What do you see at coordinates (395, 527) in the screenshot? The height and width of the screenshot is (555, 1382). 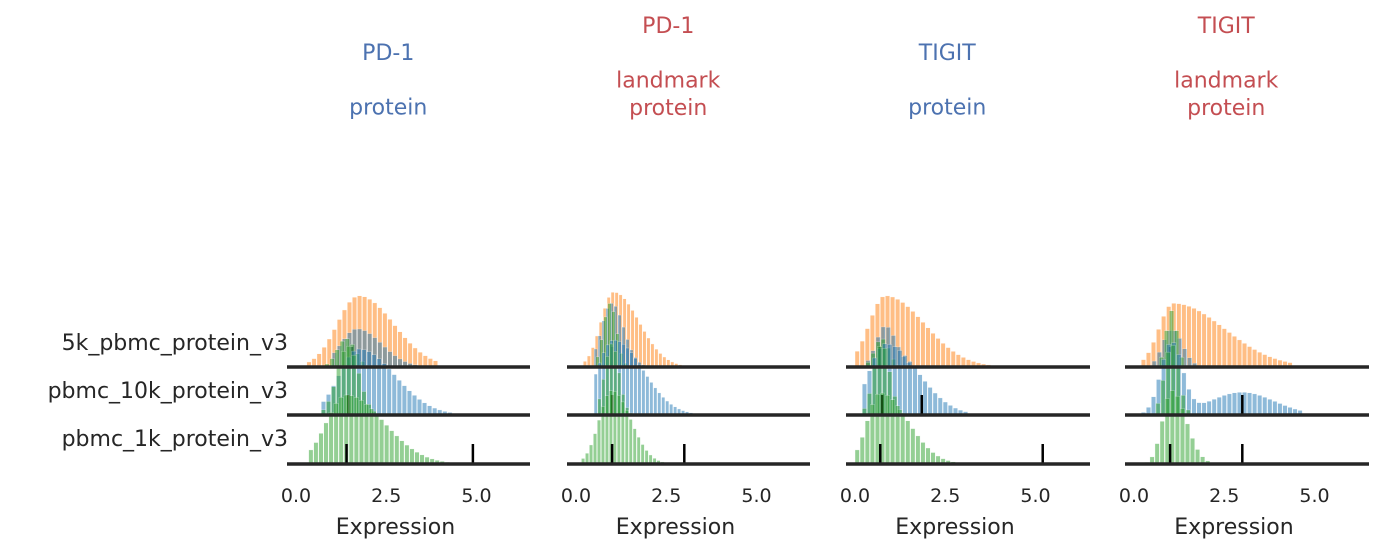 I see `x-axis-label: Expression` at bounding box center [395, 527].